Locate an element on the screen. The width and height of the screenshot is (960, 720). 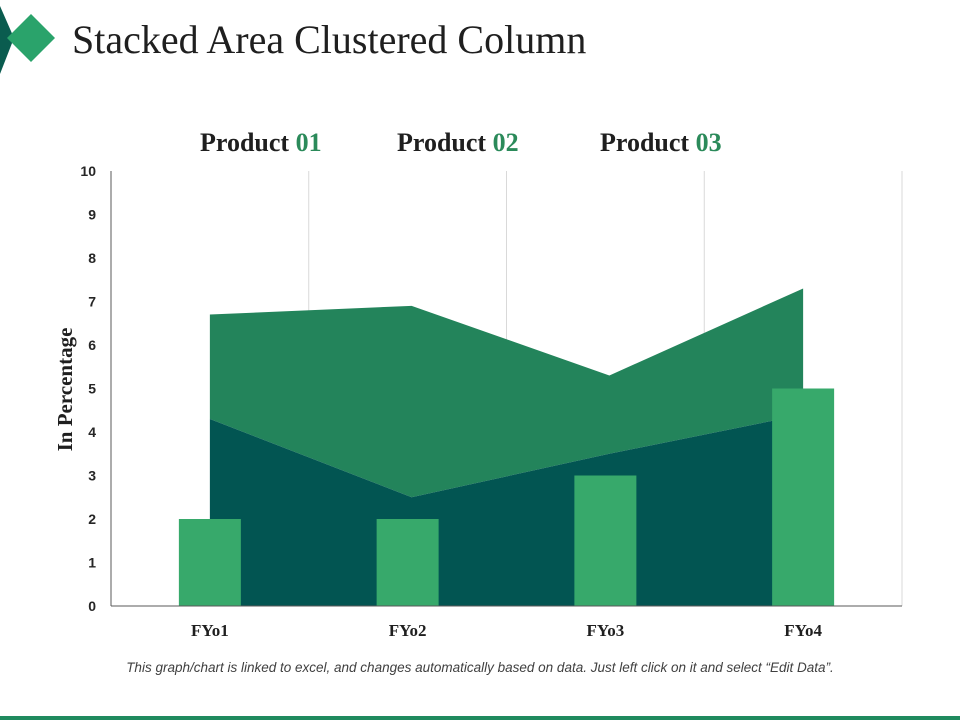
slide-title: Stacked Area Clustered Column is located at coordinates (329, 39).